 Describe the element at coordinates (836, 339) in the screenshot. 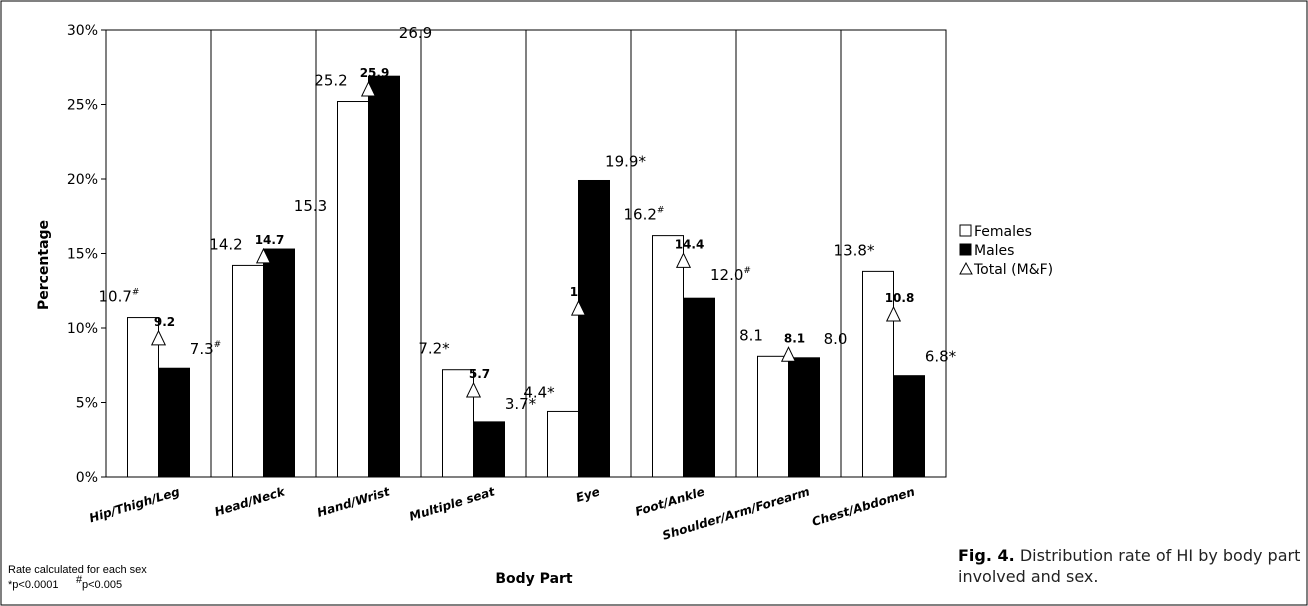

I see `label-males: 8.0` at that location.